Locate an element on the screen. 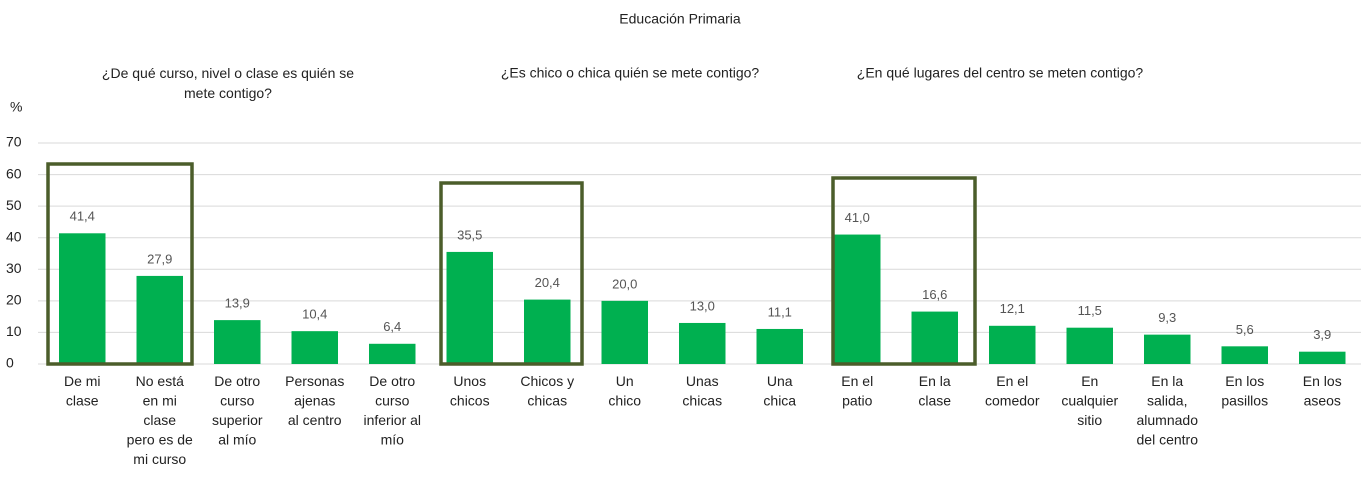 This screenshot has width=1362, height=477. data-label: 16,6 is located at coordinates (934, 294).